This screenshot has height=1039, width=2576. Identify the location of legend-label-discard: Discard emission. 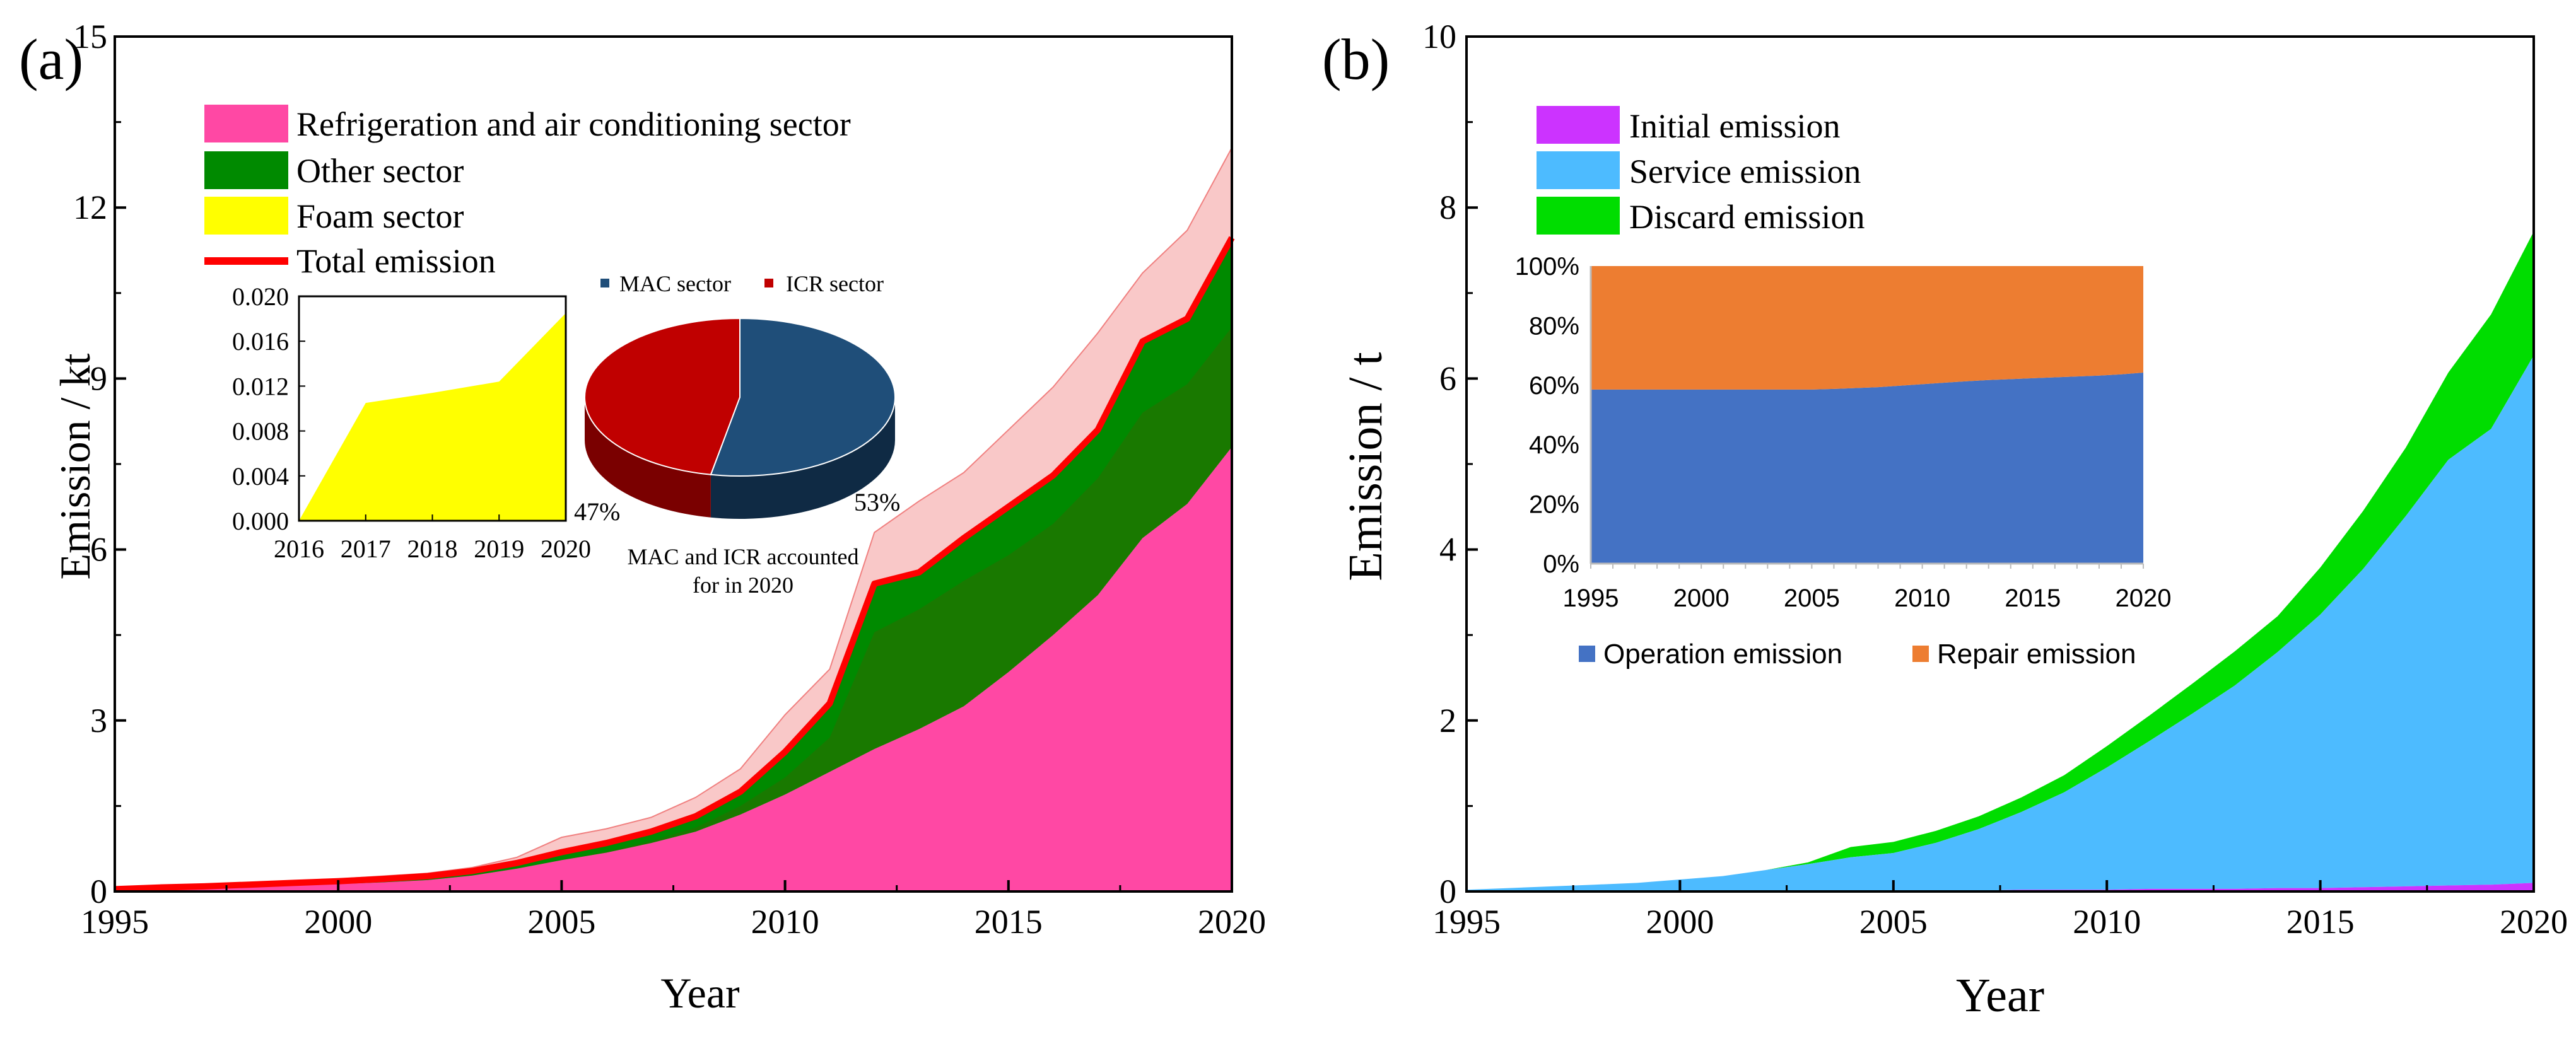
(1747, 217).